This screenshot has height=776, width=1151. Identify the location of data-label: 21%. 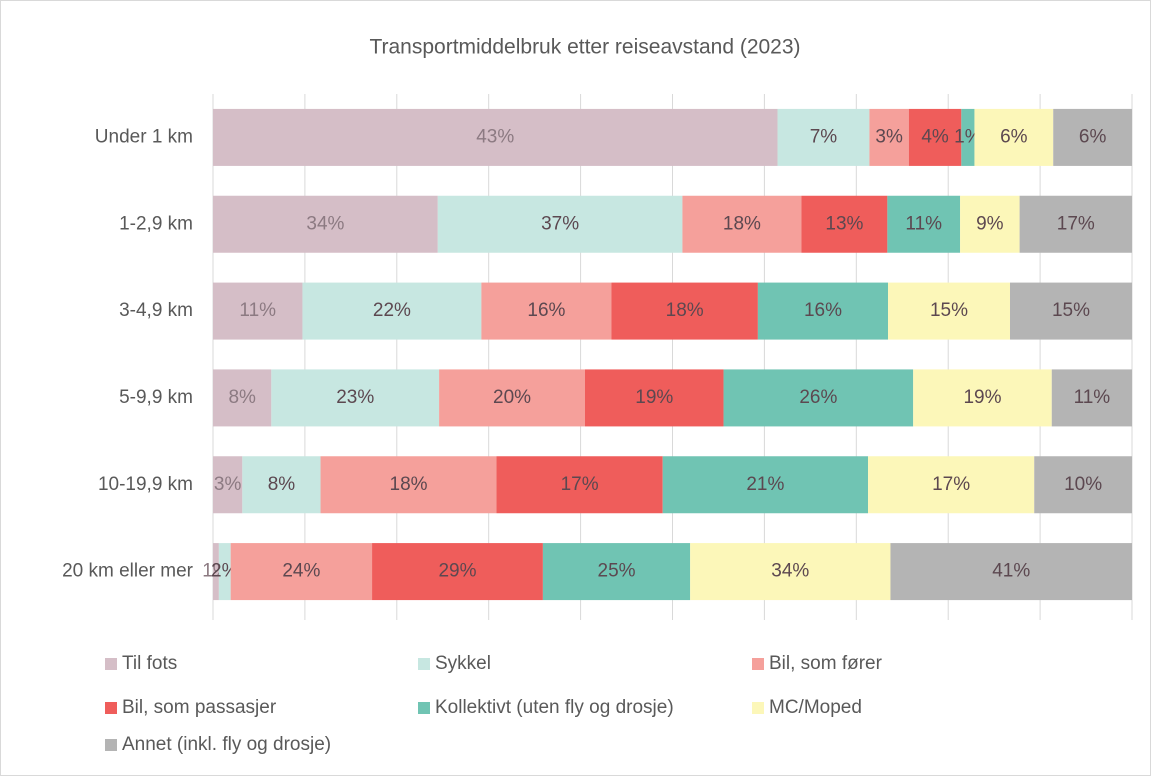
(765, 484).